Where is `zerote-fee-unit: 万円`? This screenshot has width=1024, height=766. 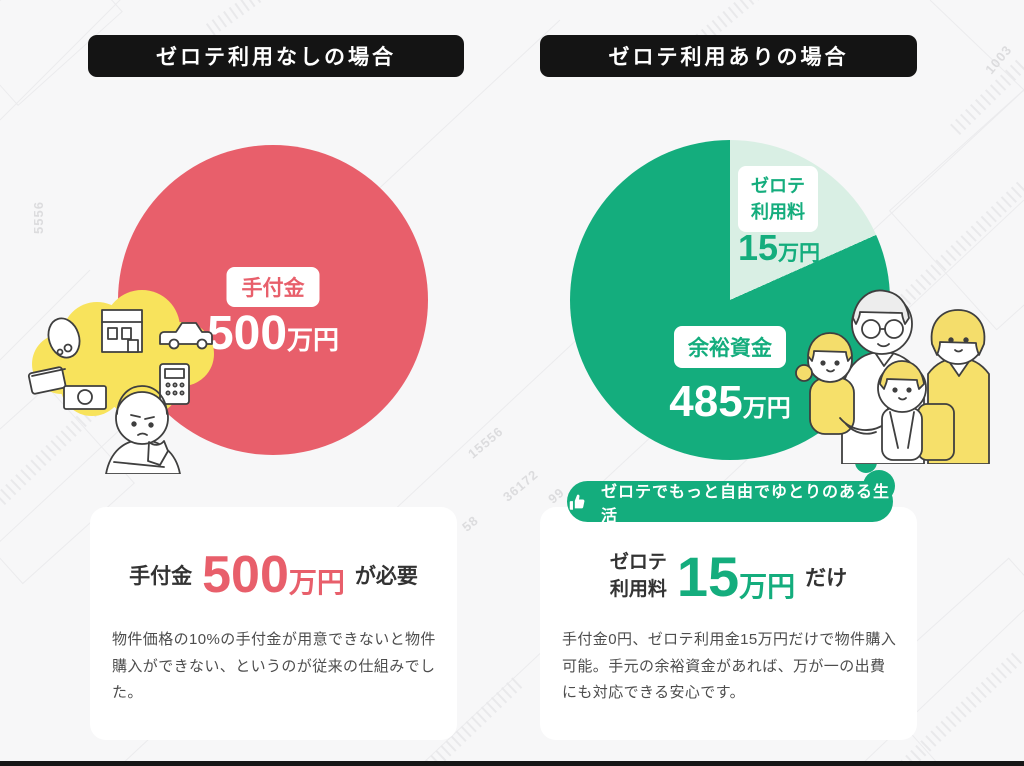 zerote-fee-unit: 万円 is located at coordinates (799, 253).